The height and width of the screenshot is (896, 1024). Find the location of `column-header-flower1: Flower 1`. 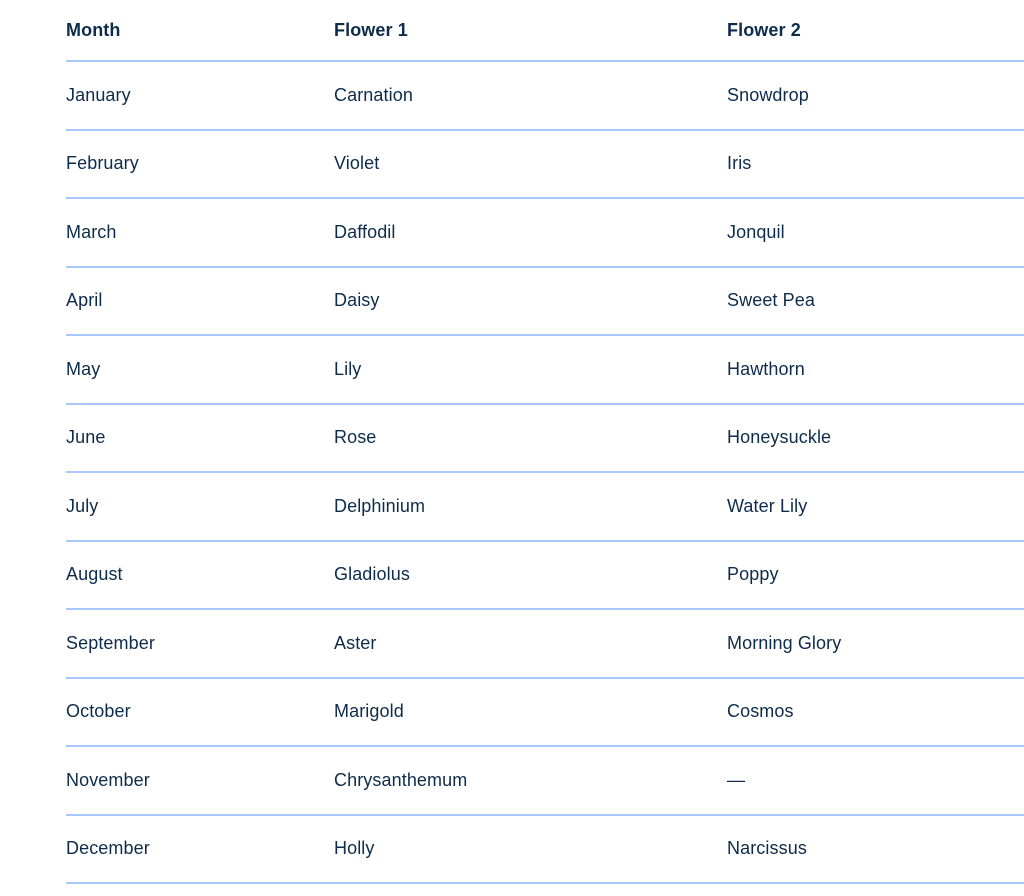

column-header-flower1: Flower 1 is located at coordinates (530, 31).